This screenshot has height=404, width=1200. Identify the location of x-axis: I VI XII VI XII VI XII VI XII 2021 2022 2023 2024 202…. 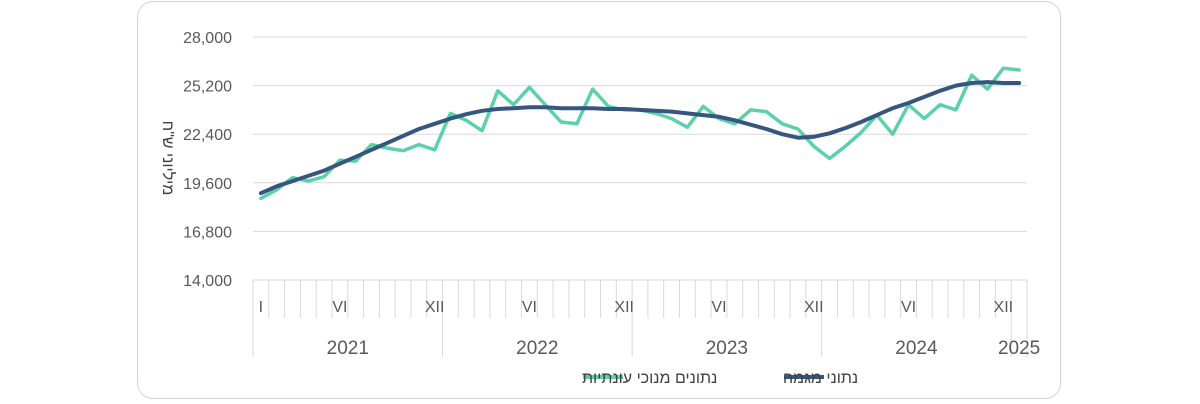
(646, 319).